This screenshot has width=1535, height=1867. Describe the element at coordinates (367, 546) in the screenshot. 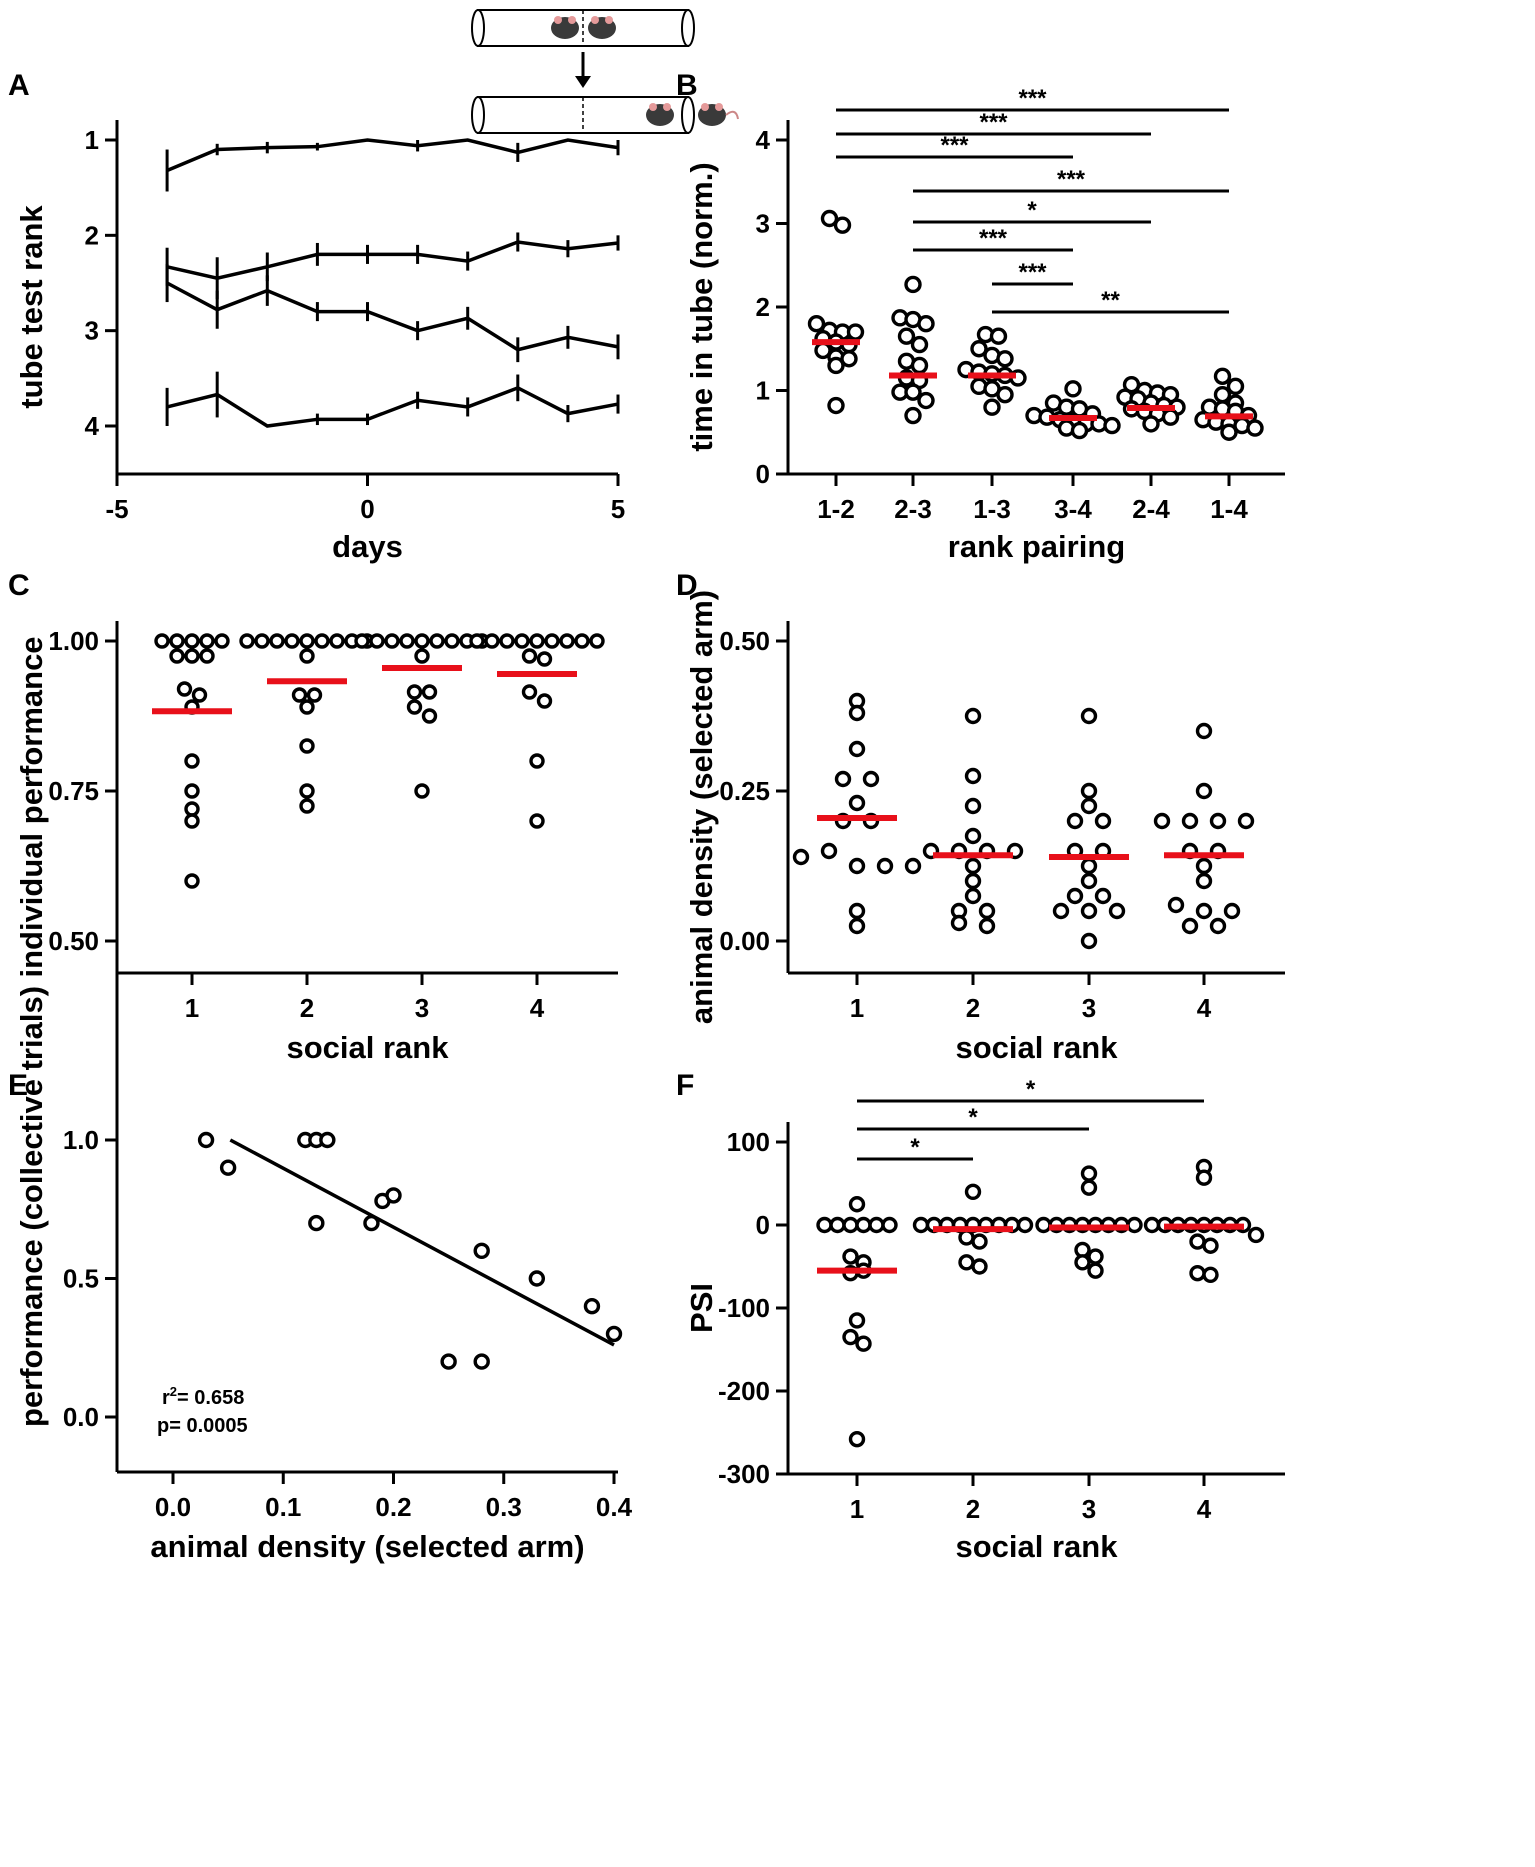

I see `x-axis-label: days` at that location.